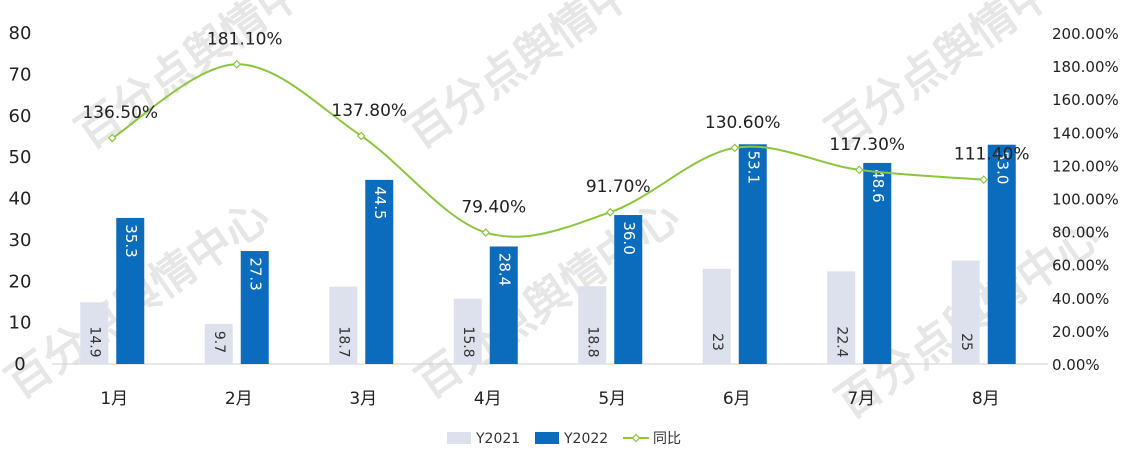 The width and height of the screenshot is (1132, 461). Describe the element at coordinates (878, 185) in the screenshot. I see `bar-label-y2022: 48.6` at that location.